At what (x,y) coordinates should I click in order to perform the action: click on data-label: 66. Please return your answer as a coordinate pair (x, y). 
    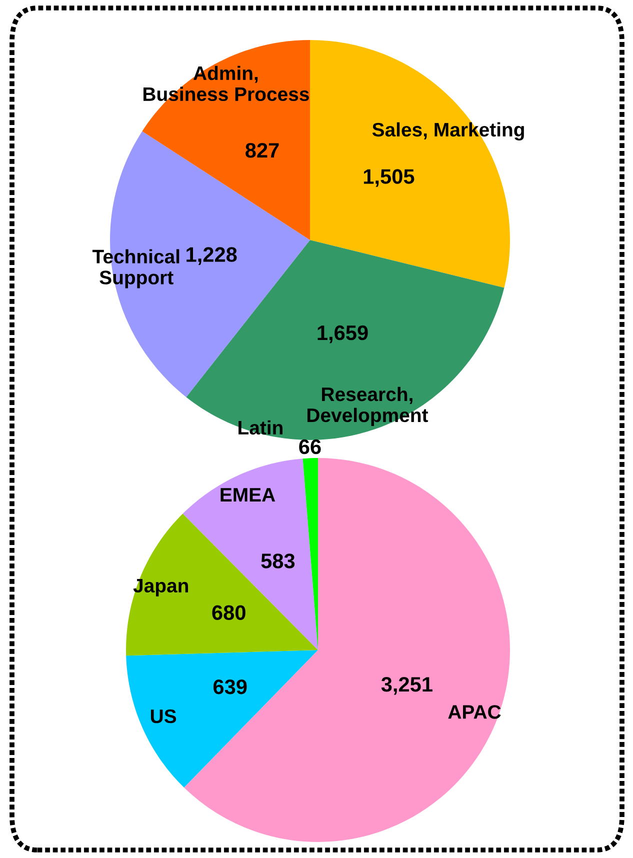
    Looking at the image, I should click on (310, 446).